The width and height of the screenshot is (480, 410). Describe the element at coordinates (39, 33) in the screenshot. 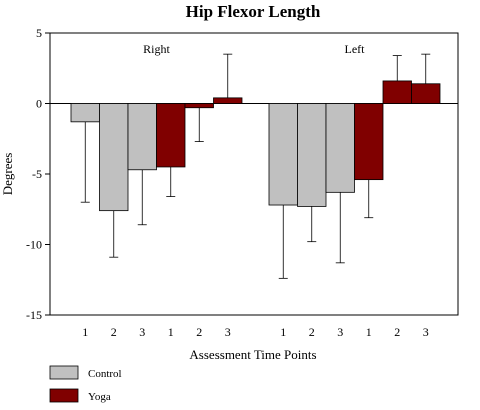

I see `y-tick-label: 5` at that location.